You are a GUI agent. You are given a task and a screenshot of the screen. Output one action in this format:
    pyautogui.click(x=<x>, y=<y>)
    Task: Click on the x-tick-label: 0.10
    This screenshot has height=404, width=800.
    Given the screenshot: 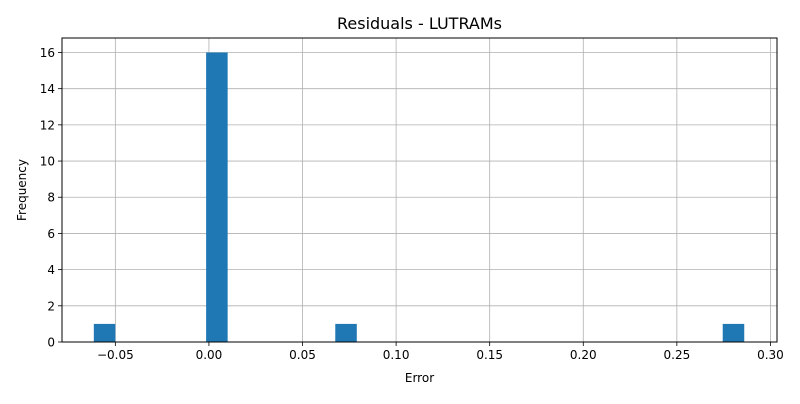 What is the action you would take?
    pyautogui.click(x=396, y=355)
    